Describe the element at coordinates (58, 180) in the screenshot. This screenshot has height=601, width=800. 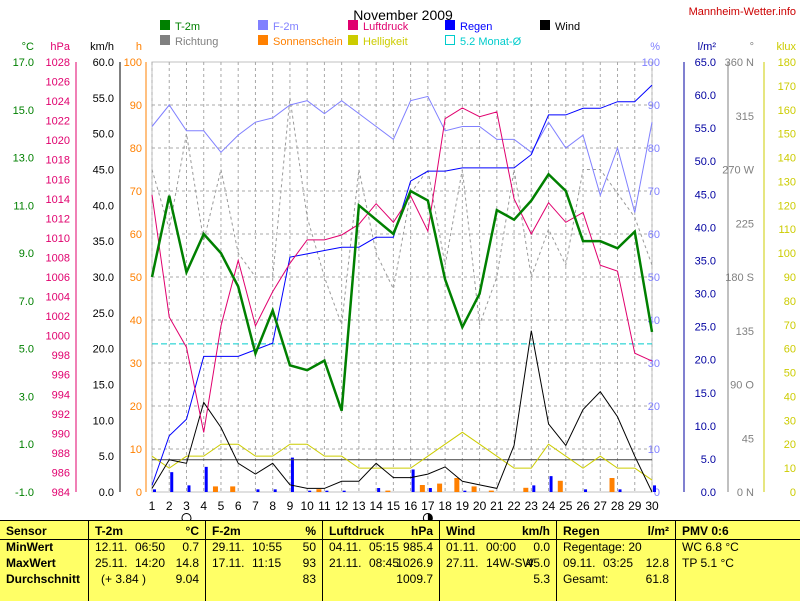
I see `axis-tick-label: 1016` at that location.